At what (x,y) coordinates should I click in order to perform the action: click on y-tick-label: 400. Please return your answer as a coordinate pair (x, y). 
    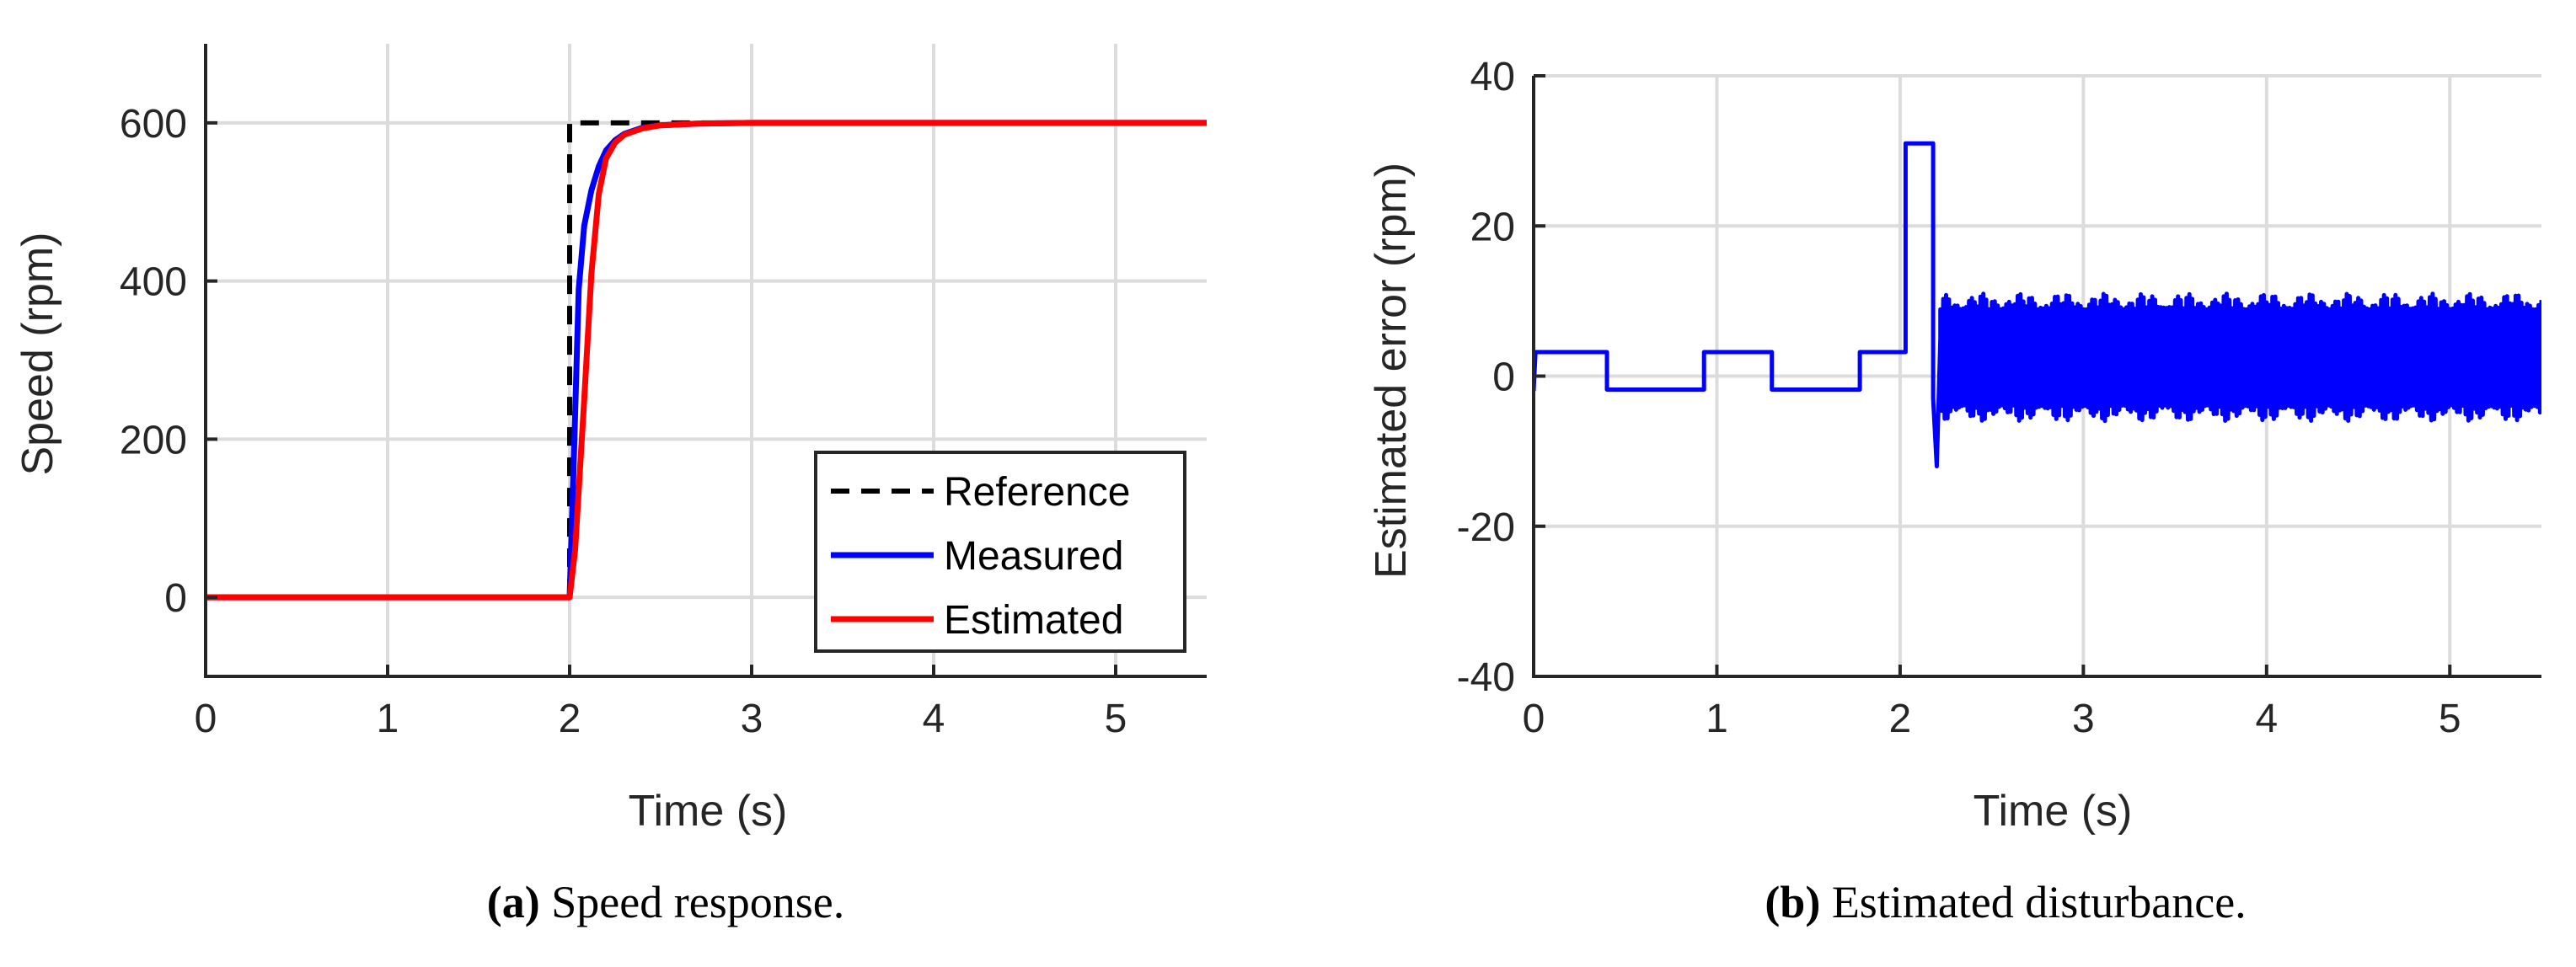
    Looking at the image, I should click on (153, 282).